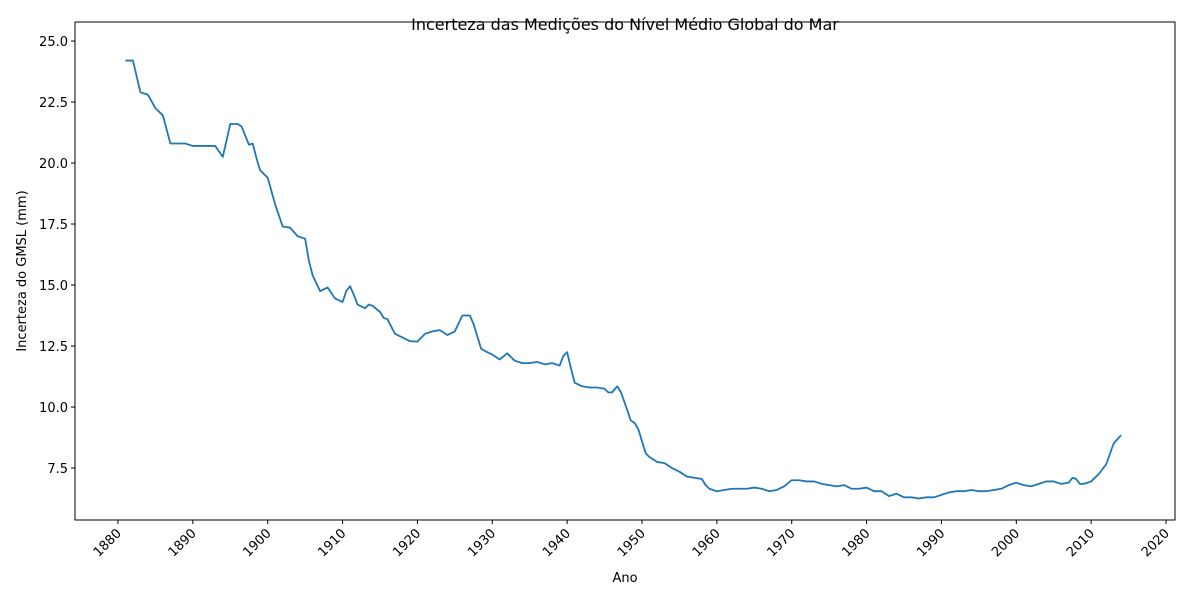  I want to click on y-tick-label: 15.0, so click(53, 286).